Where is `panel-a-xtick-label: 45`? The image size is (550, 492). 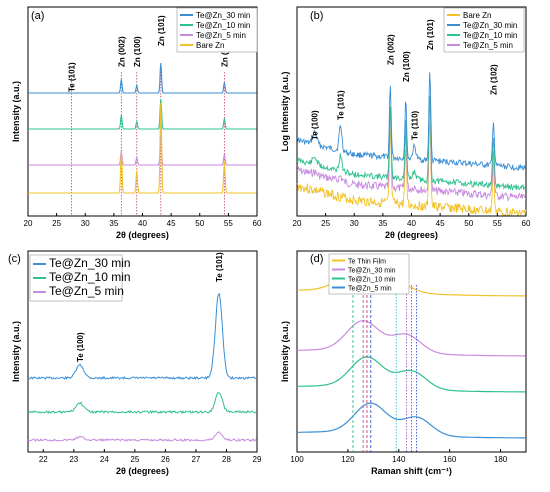 panel-a-xtick-label: 45 is located at coordinates (171, 223).